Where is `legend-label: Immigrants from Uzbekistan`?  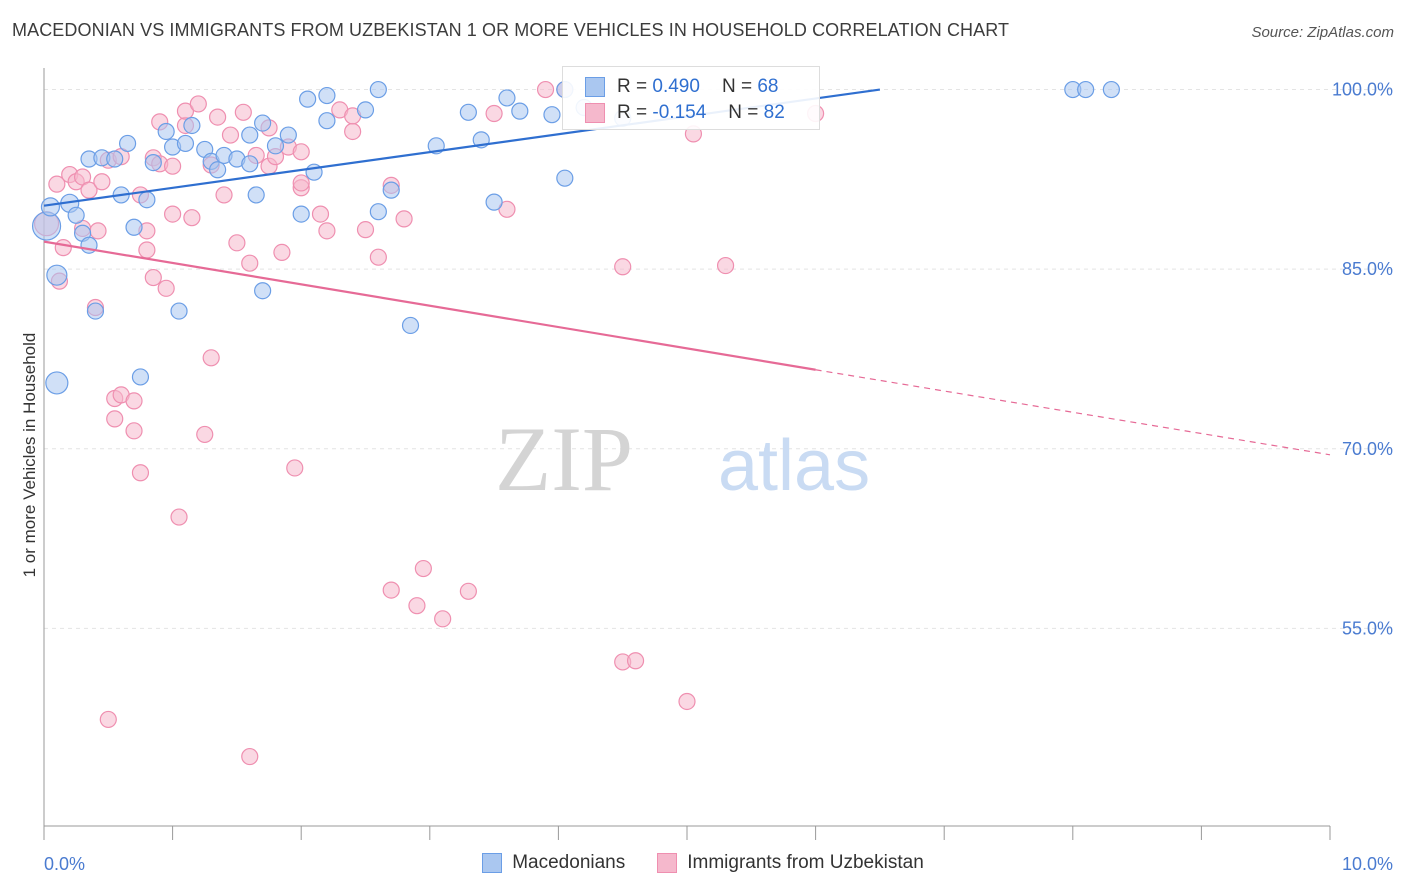 legend-label: Immigrants from Uzbekistan is located at coordinates (805, 862).